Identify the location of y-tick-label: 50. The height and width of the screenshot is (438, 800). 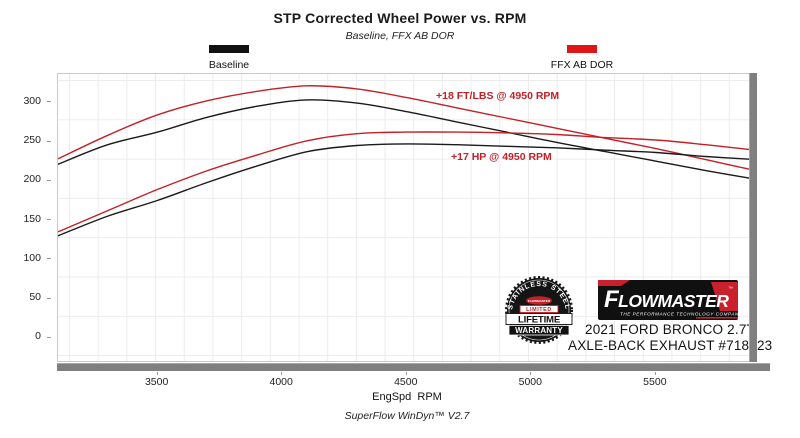
(35, 297).